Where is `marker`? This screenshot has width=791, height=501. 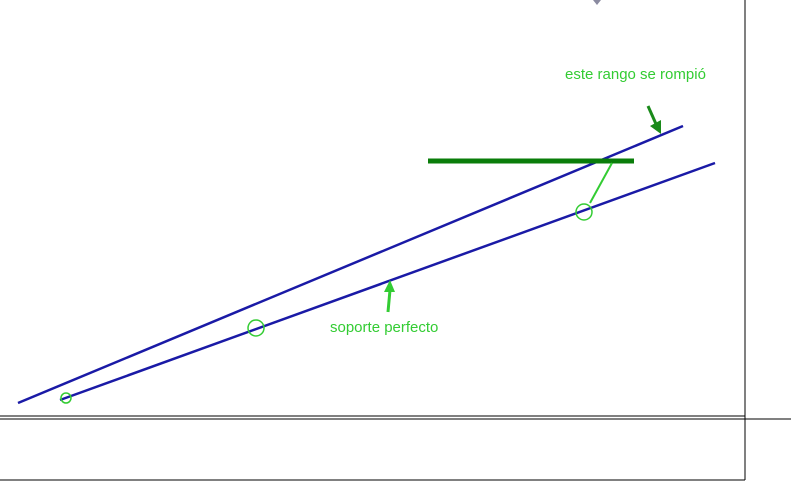
marker is located at coordinates (597, 2).